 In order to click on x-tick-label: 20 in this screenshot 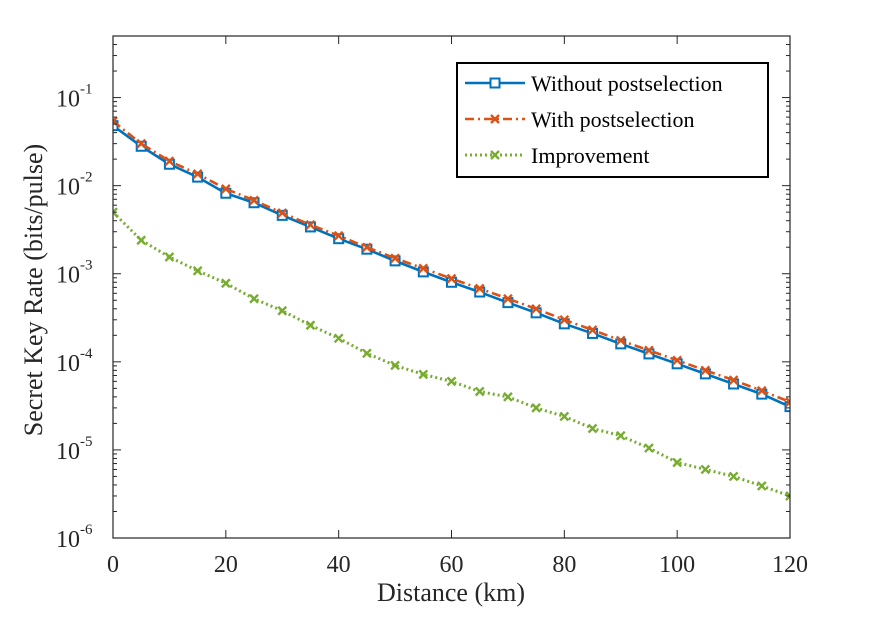, I will do `click(226, 565)`.